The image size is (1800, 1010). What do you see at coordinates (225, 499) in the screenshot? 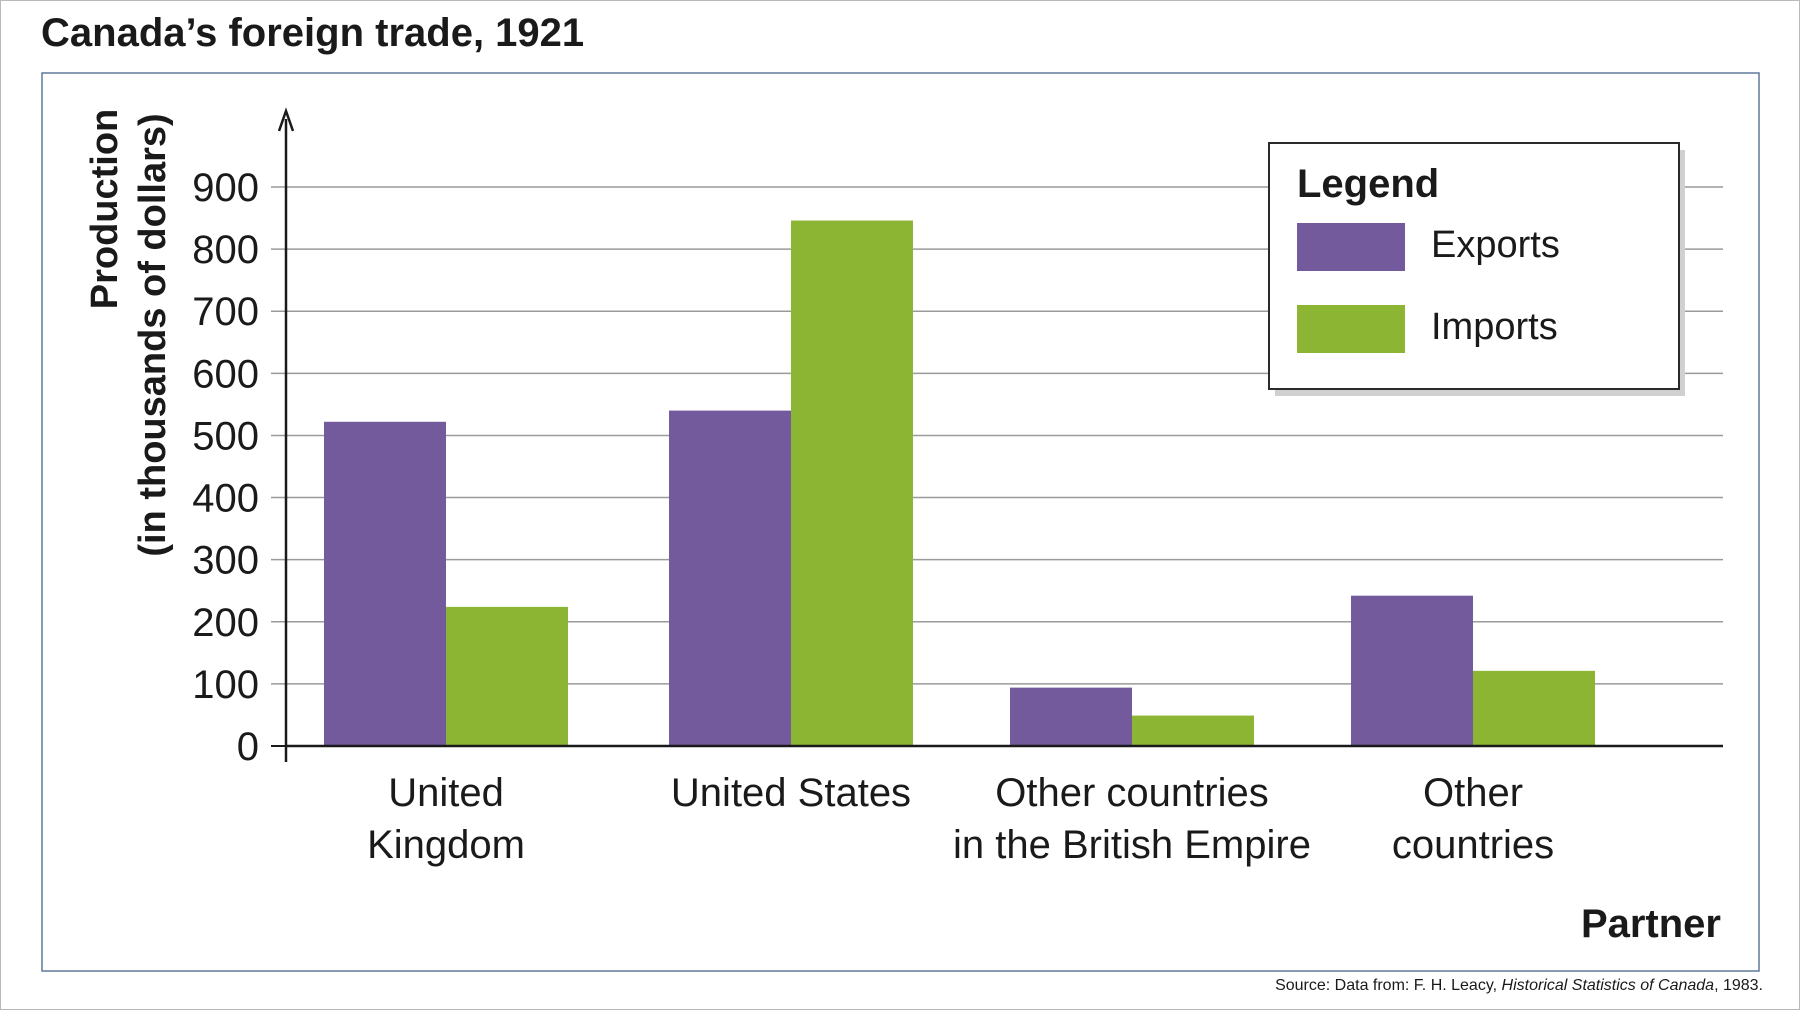
I see `y-tick-label: 400` at bounding box center [225, 499].